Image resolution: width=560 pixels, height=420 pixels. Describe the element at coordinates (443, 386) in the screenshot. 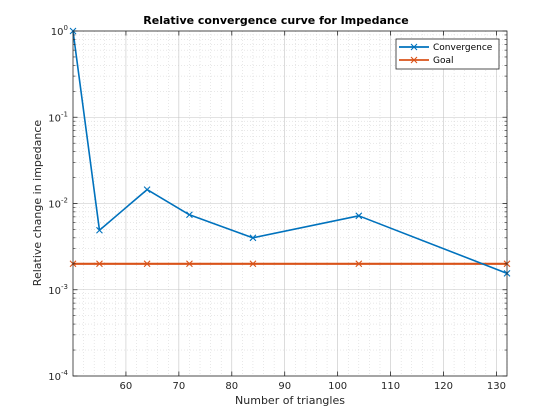

I see `x-tick-label: 120` at that location.